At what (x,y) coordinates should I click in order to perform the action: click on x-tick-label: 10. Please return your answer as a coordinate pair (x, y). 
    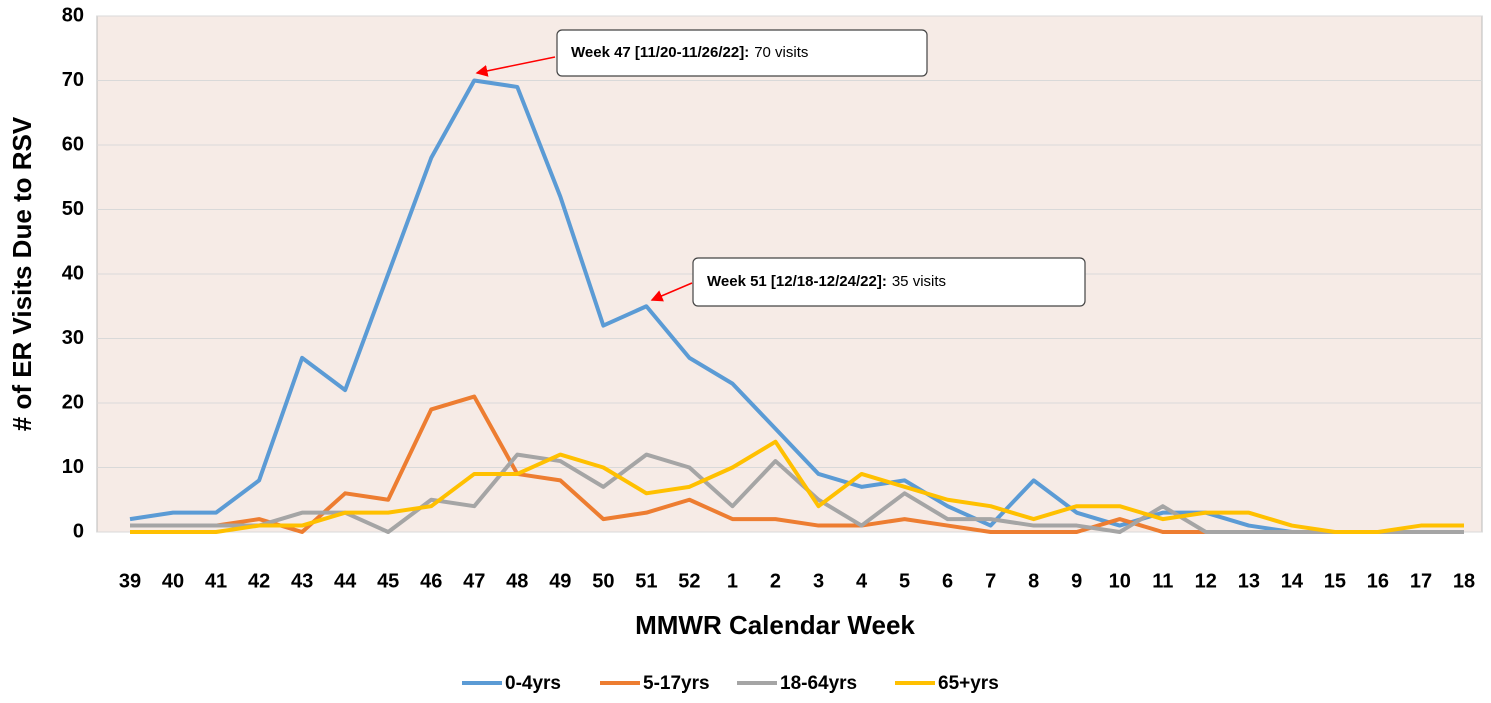
    Looking at the image, I should click on (1120, 581).